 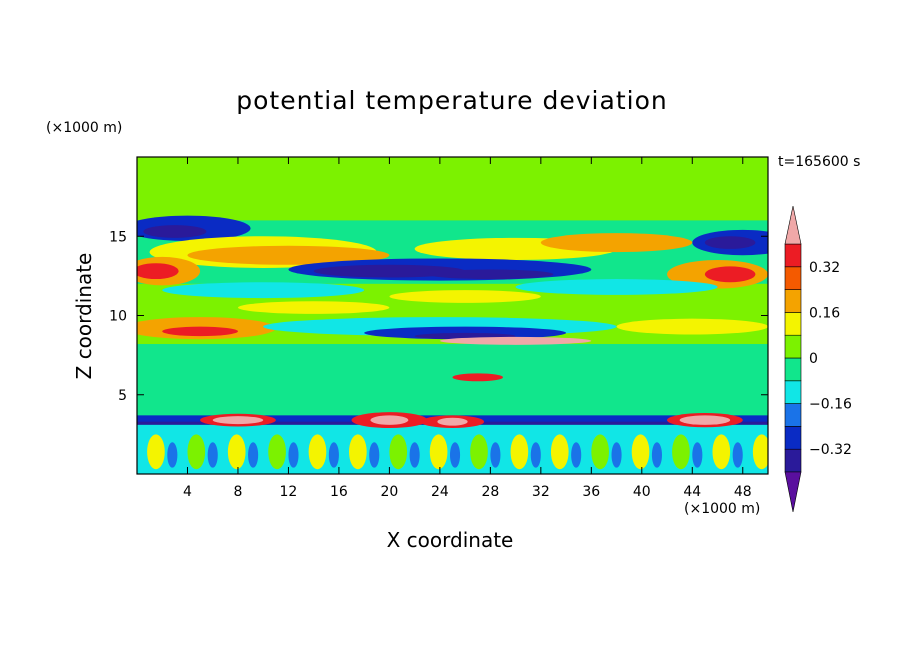 What do you see at coordinates (793, 225) in the screenshot?
I see `colorbar-max-arrow` at bounding box center [793, 225].